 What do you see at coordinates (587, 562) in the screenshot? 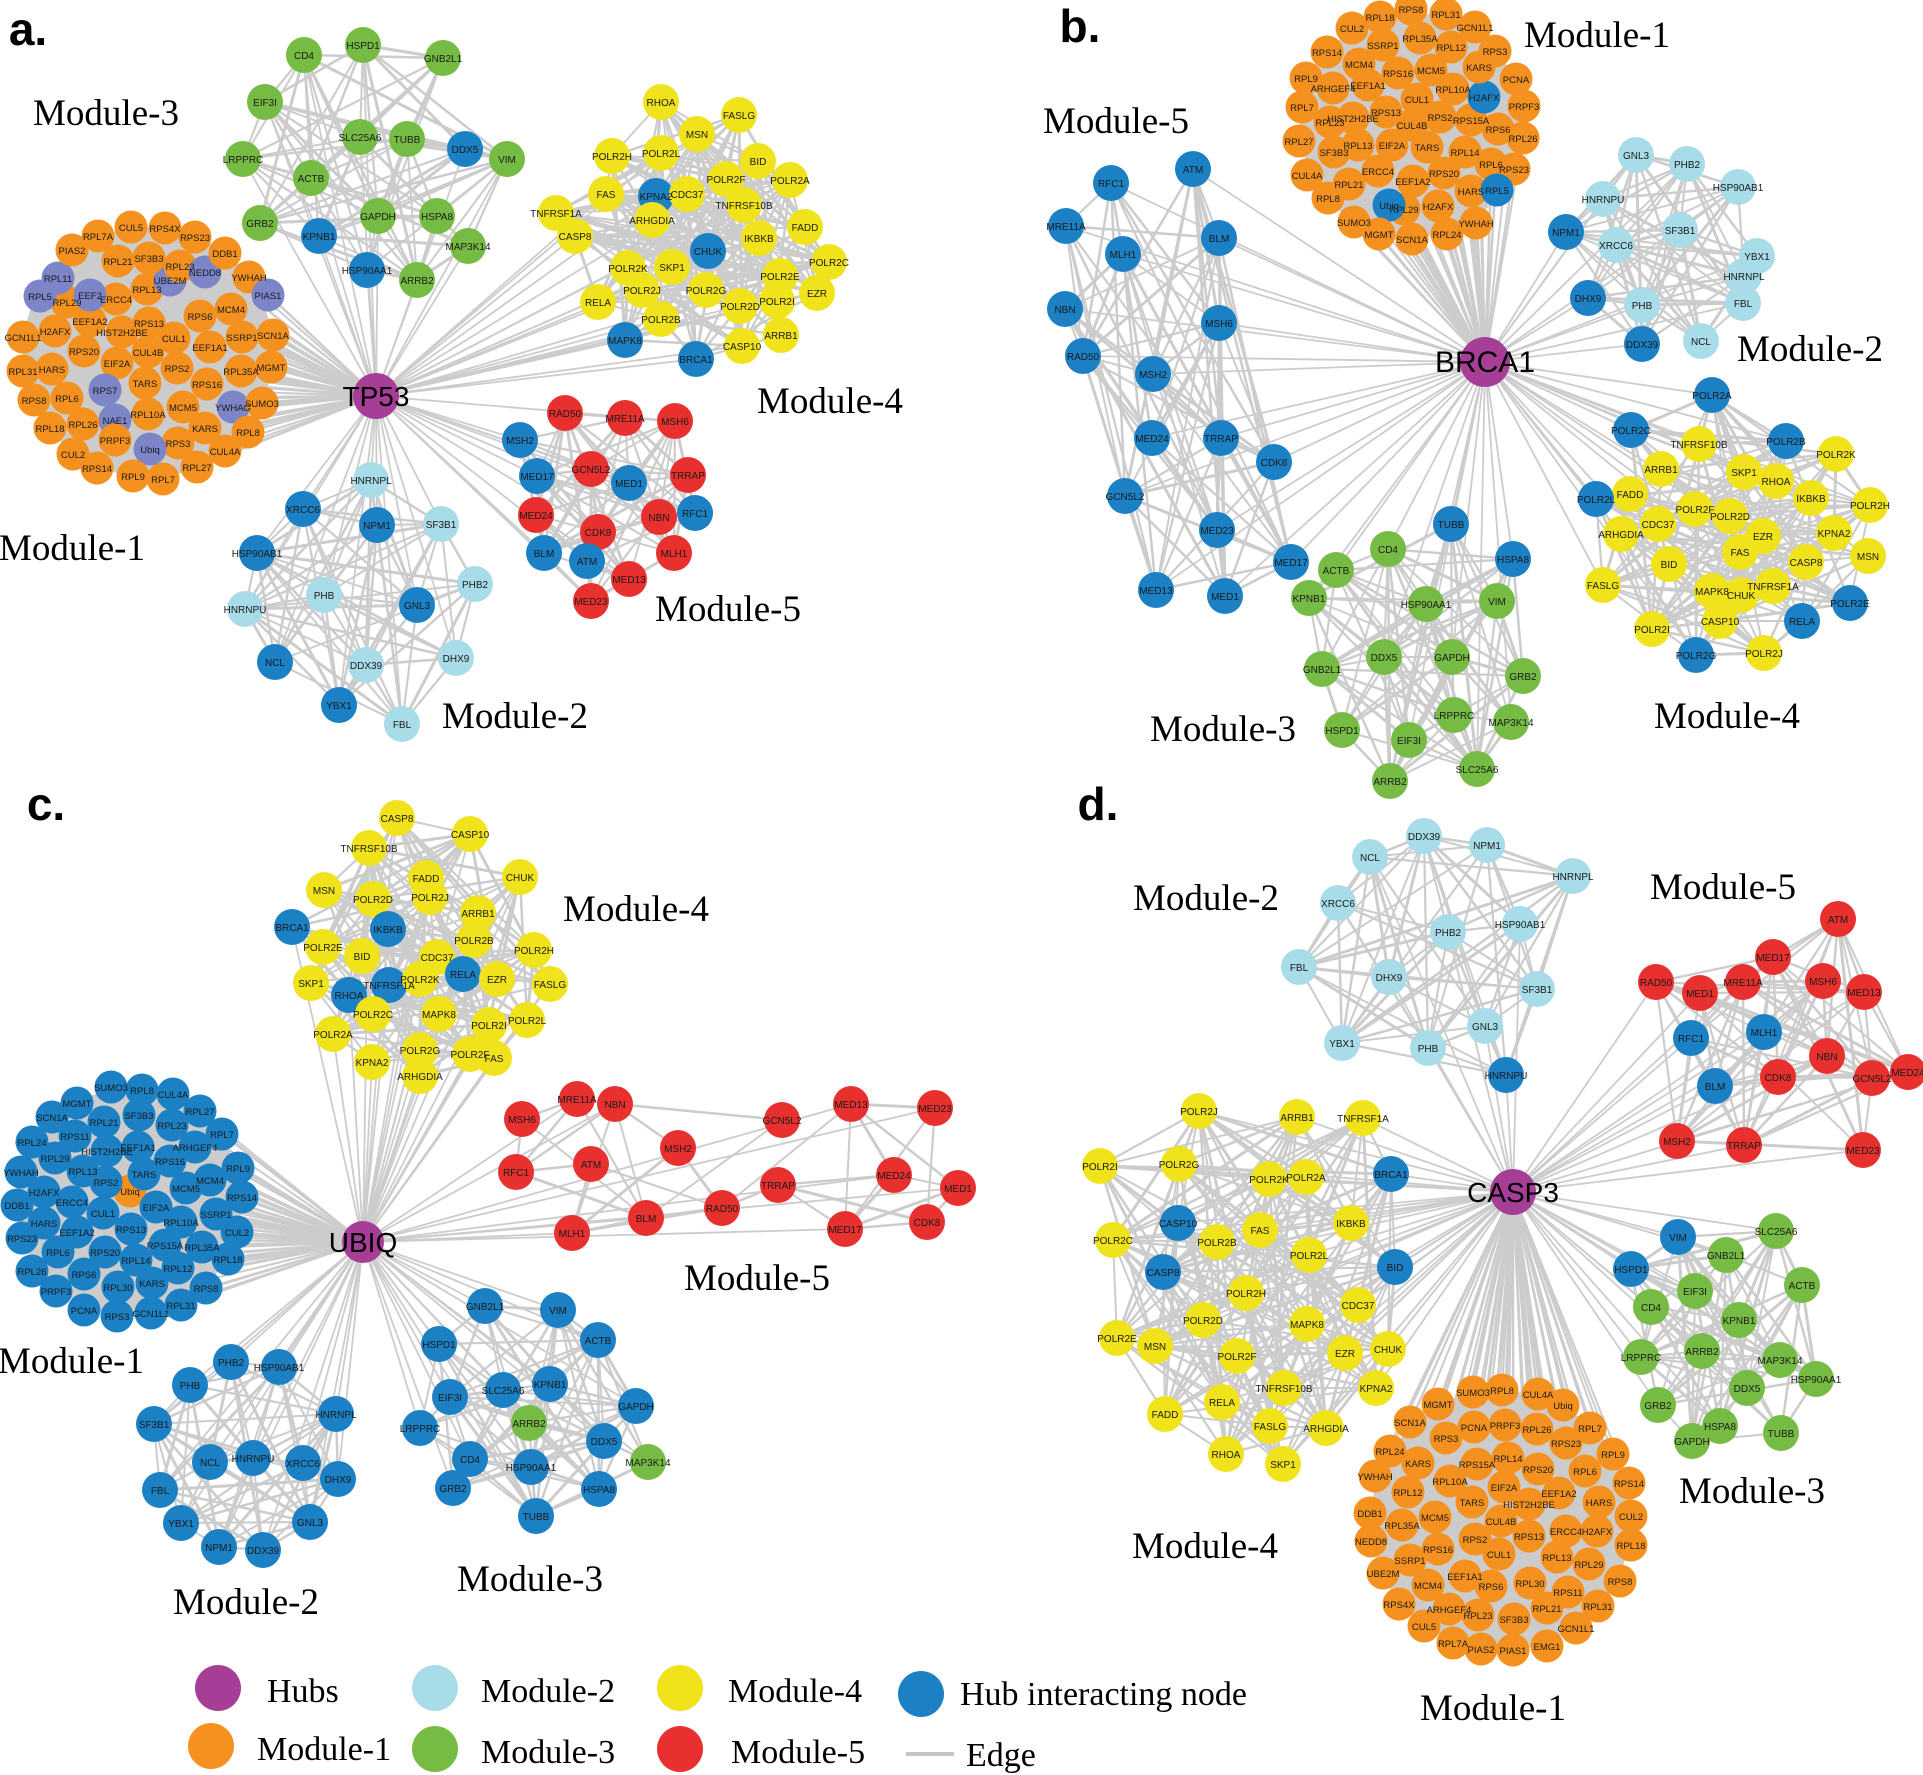
I see `svg-text: ATM` at bounding box center [587, 562].